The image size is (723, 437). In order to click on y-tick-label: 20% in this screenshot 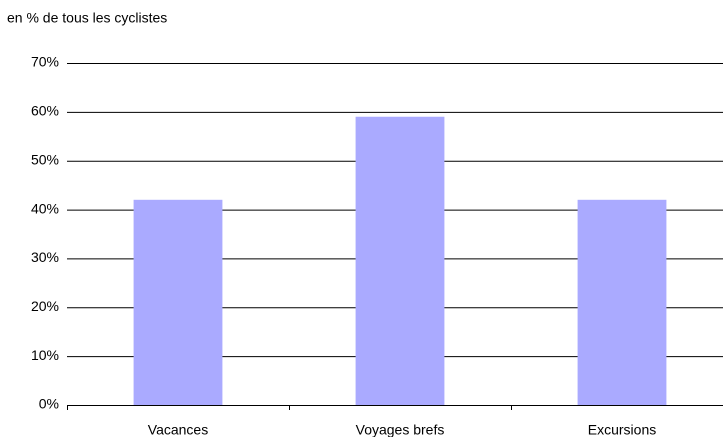, I will do `click(45, 306)`.